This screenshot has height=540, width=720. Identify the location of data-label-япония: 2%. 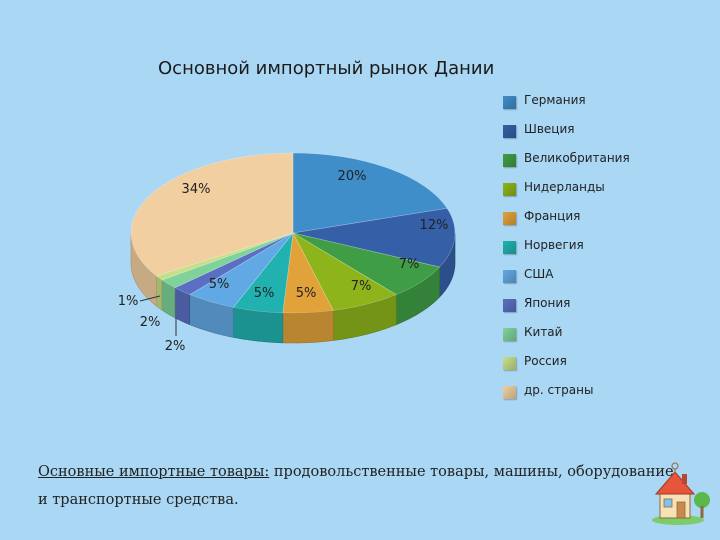
(175, 346).